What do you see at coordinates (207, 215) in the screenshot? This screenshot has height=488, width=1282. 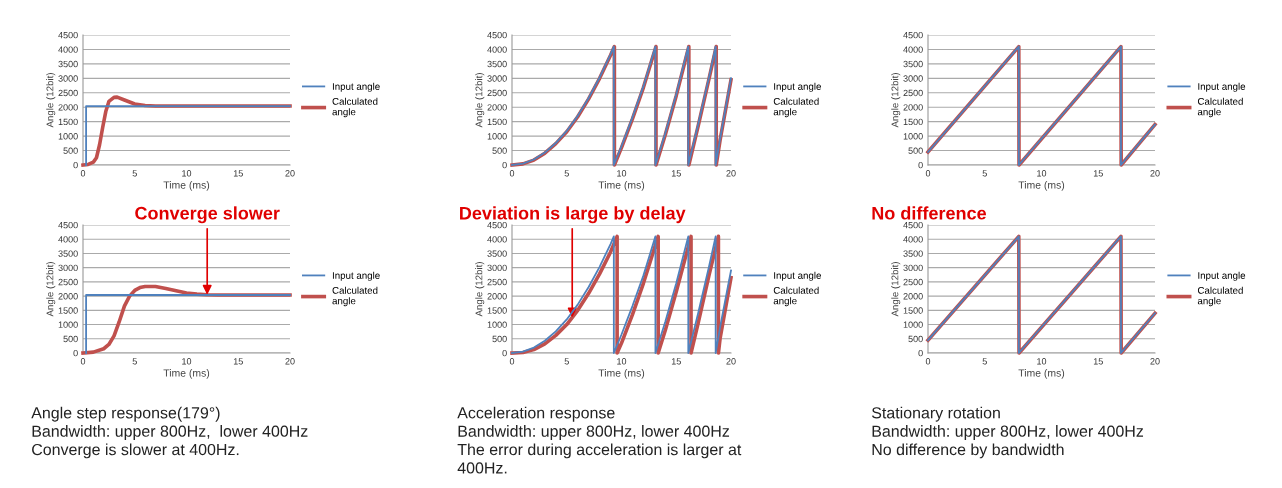 I see `annotation: Converge slower` at bounding box center [207, 215].